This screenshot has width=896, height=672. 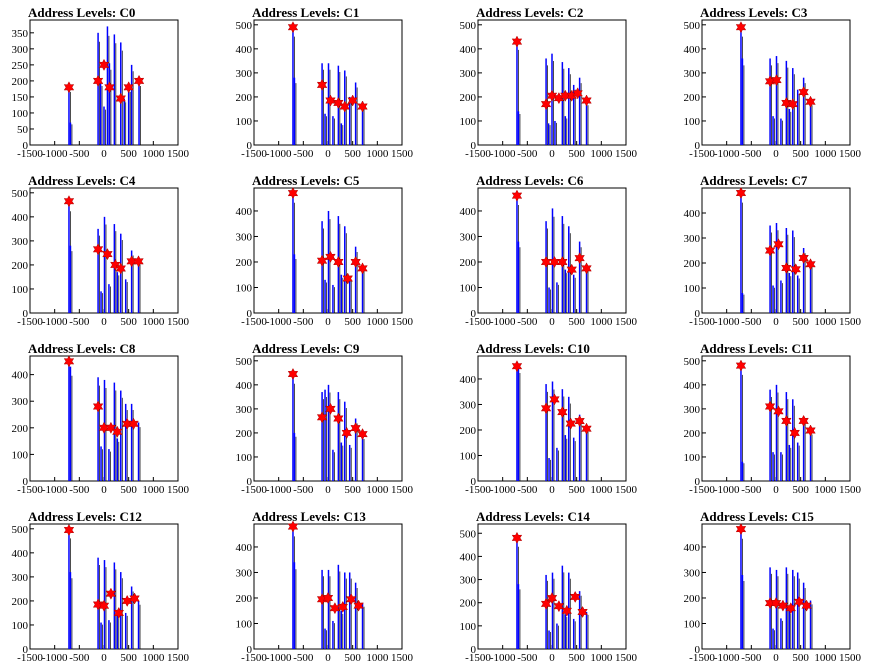 I want to click on panel-title: Address Levels: C12, so click(x=85, y=516).